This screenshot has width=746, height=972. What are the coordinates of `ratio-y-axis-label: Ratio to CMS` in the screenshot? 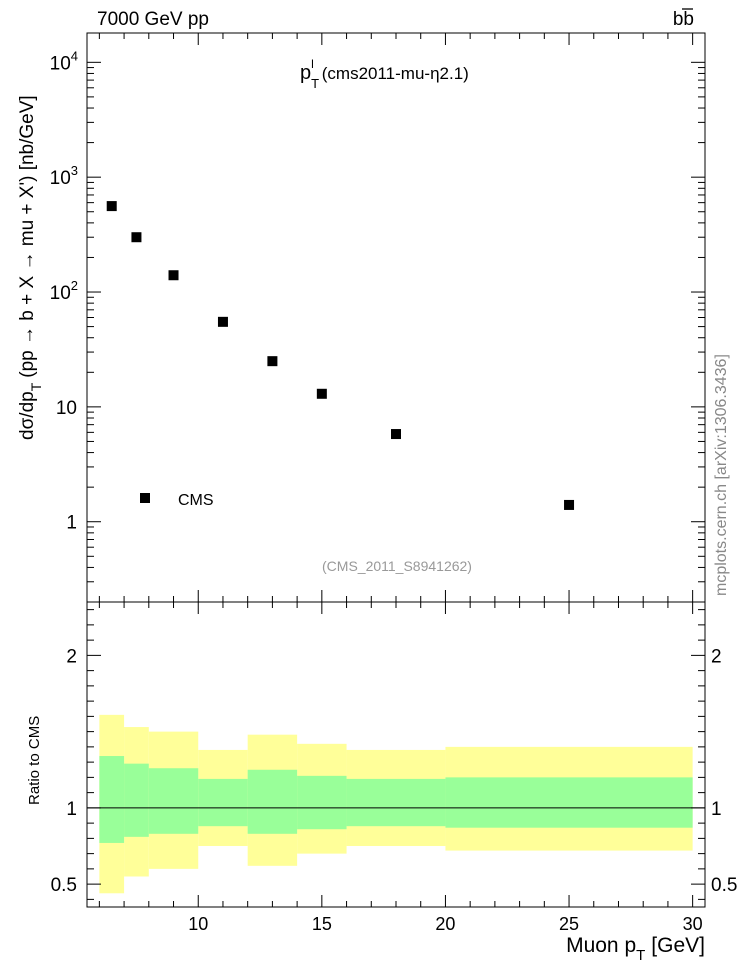 It's located at (34, 760).